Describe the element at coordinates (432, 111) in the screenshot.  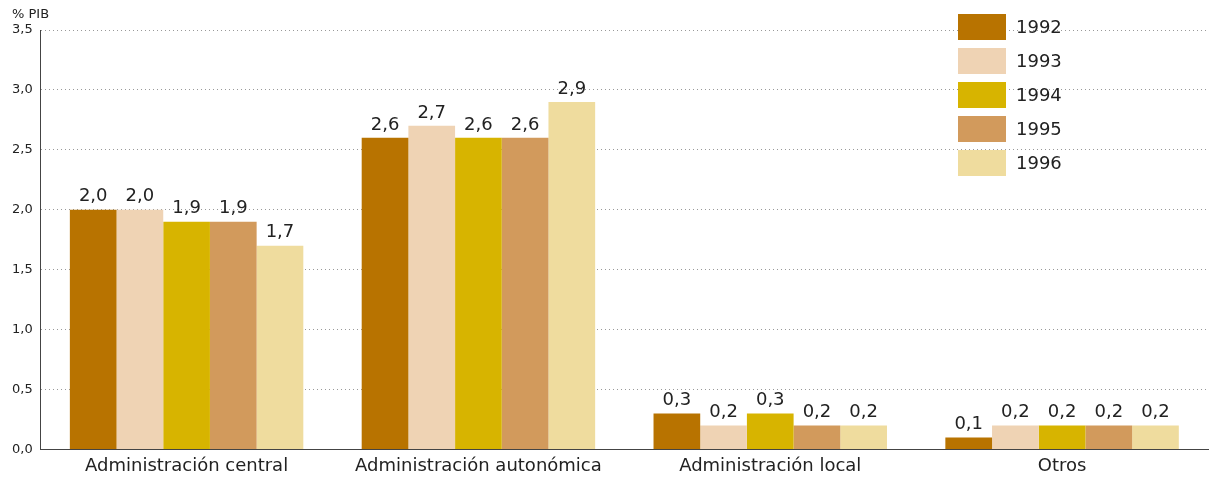
I see `data-label: 2,7` at that location.